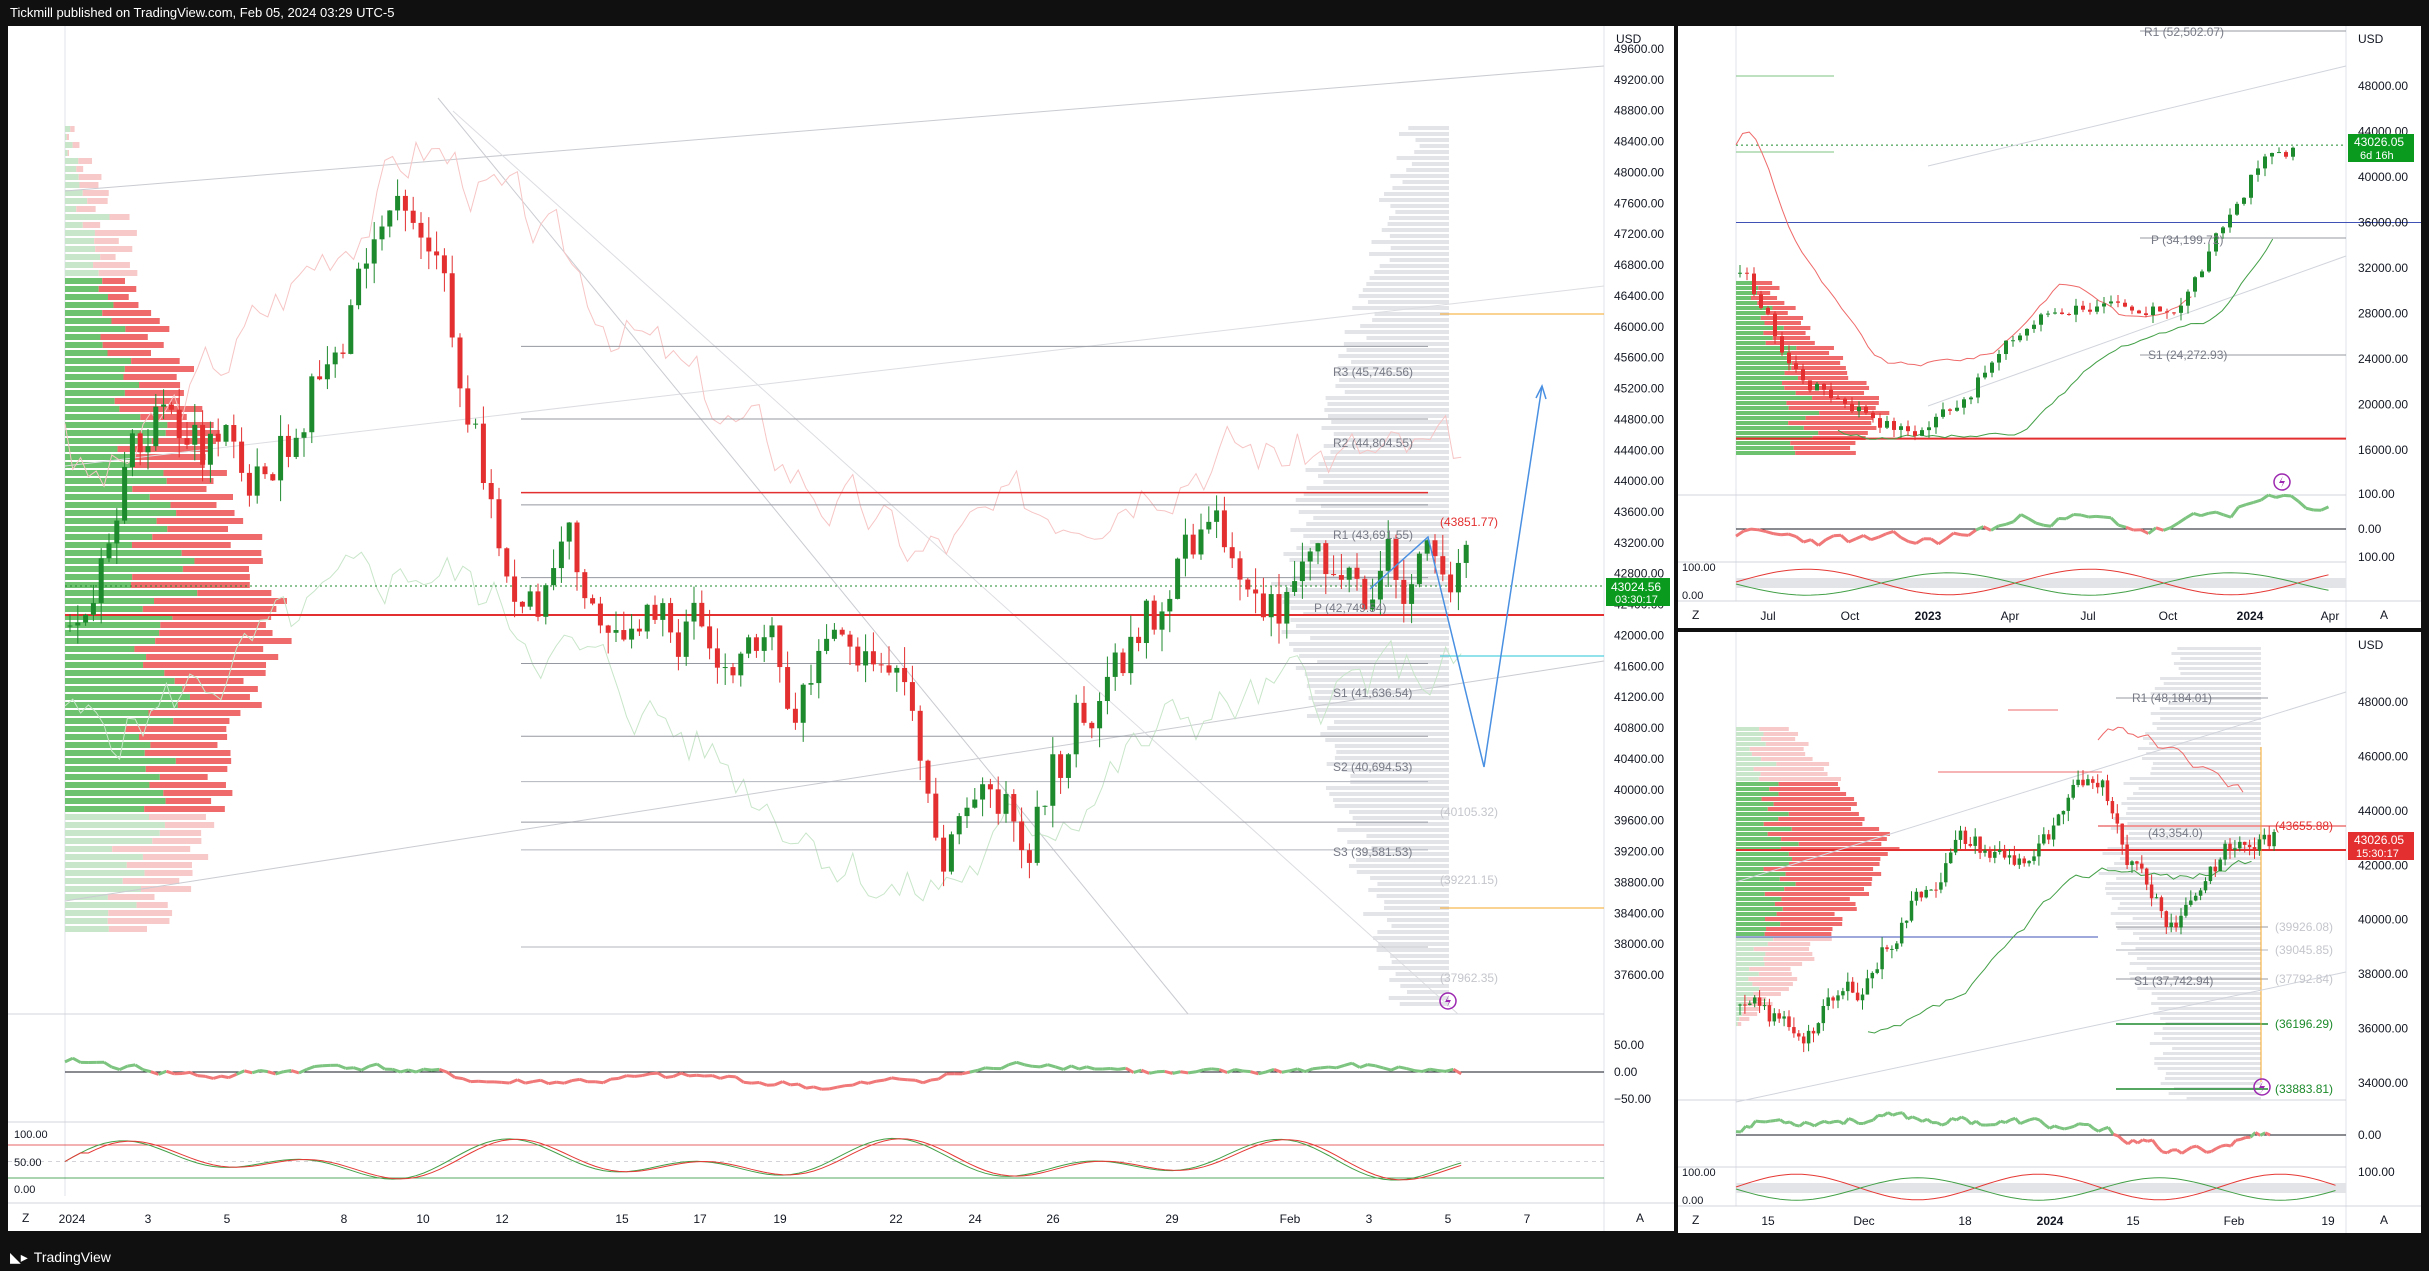 The height and width of the screenshot is (1271, 2429). Describe the element at coordinates (2384, 1220) in the screenshot. I see `four-hour-a-button: A` at that location.